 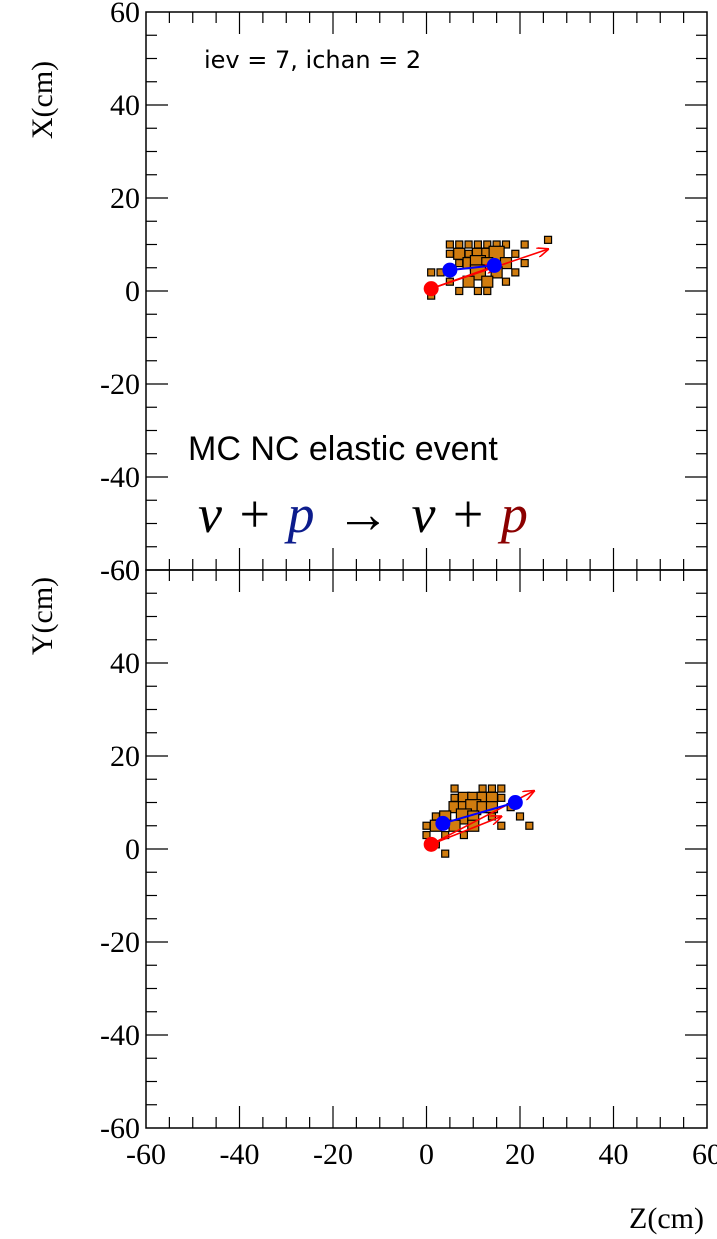 I want to click on x-tick-label: 20, so click(x=520, y=1154).